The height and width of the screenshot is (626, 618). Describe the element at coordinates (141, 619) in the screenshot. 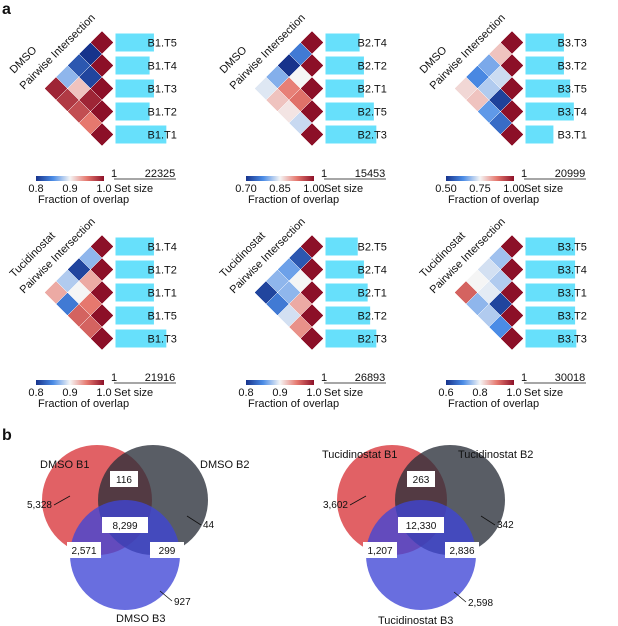

I see `venn-set-label: DMSO B3` at that location.